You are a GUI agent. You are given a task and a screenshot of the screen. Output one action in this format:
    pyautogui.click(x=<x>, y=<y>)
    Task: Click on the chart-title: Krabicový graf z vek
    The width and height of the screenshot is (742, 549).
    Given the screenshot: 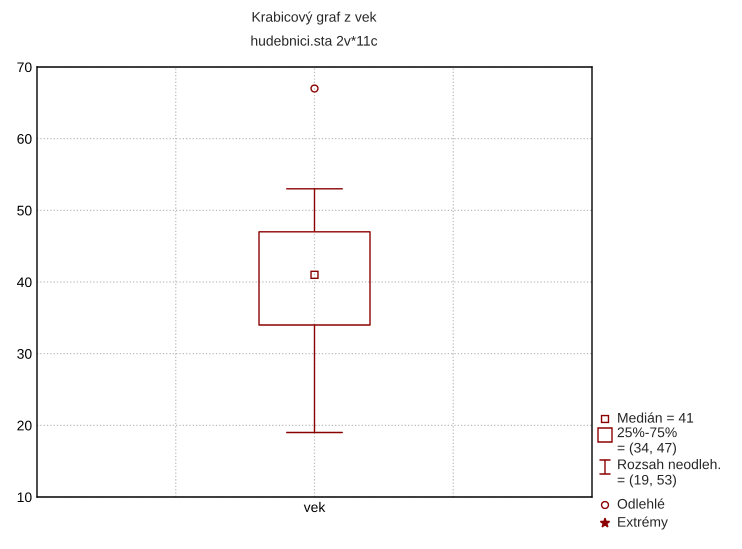 What is the action you would take?
    pyautogui.click(x=314, y=18)
    